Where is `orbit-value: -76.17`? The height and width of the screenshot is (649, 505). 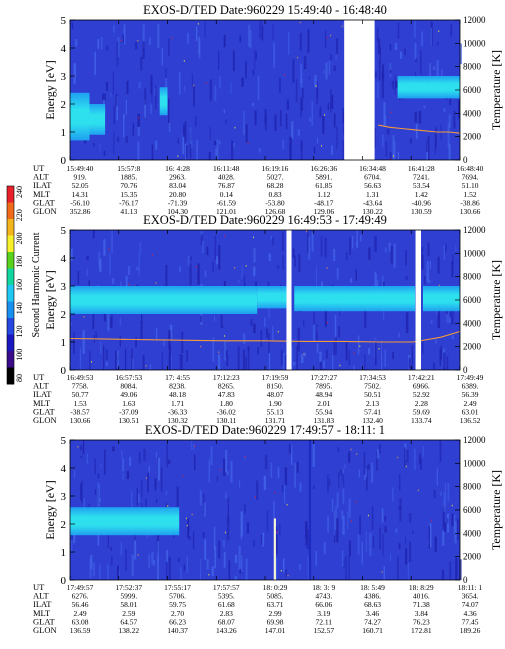 orbit-value: -76.17 is located at coordinates (129, 202).